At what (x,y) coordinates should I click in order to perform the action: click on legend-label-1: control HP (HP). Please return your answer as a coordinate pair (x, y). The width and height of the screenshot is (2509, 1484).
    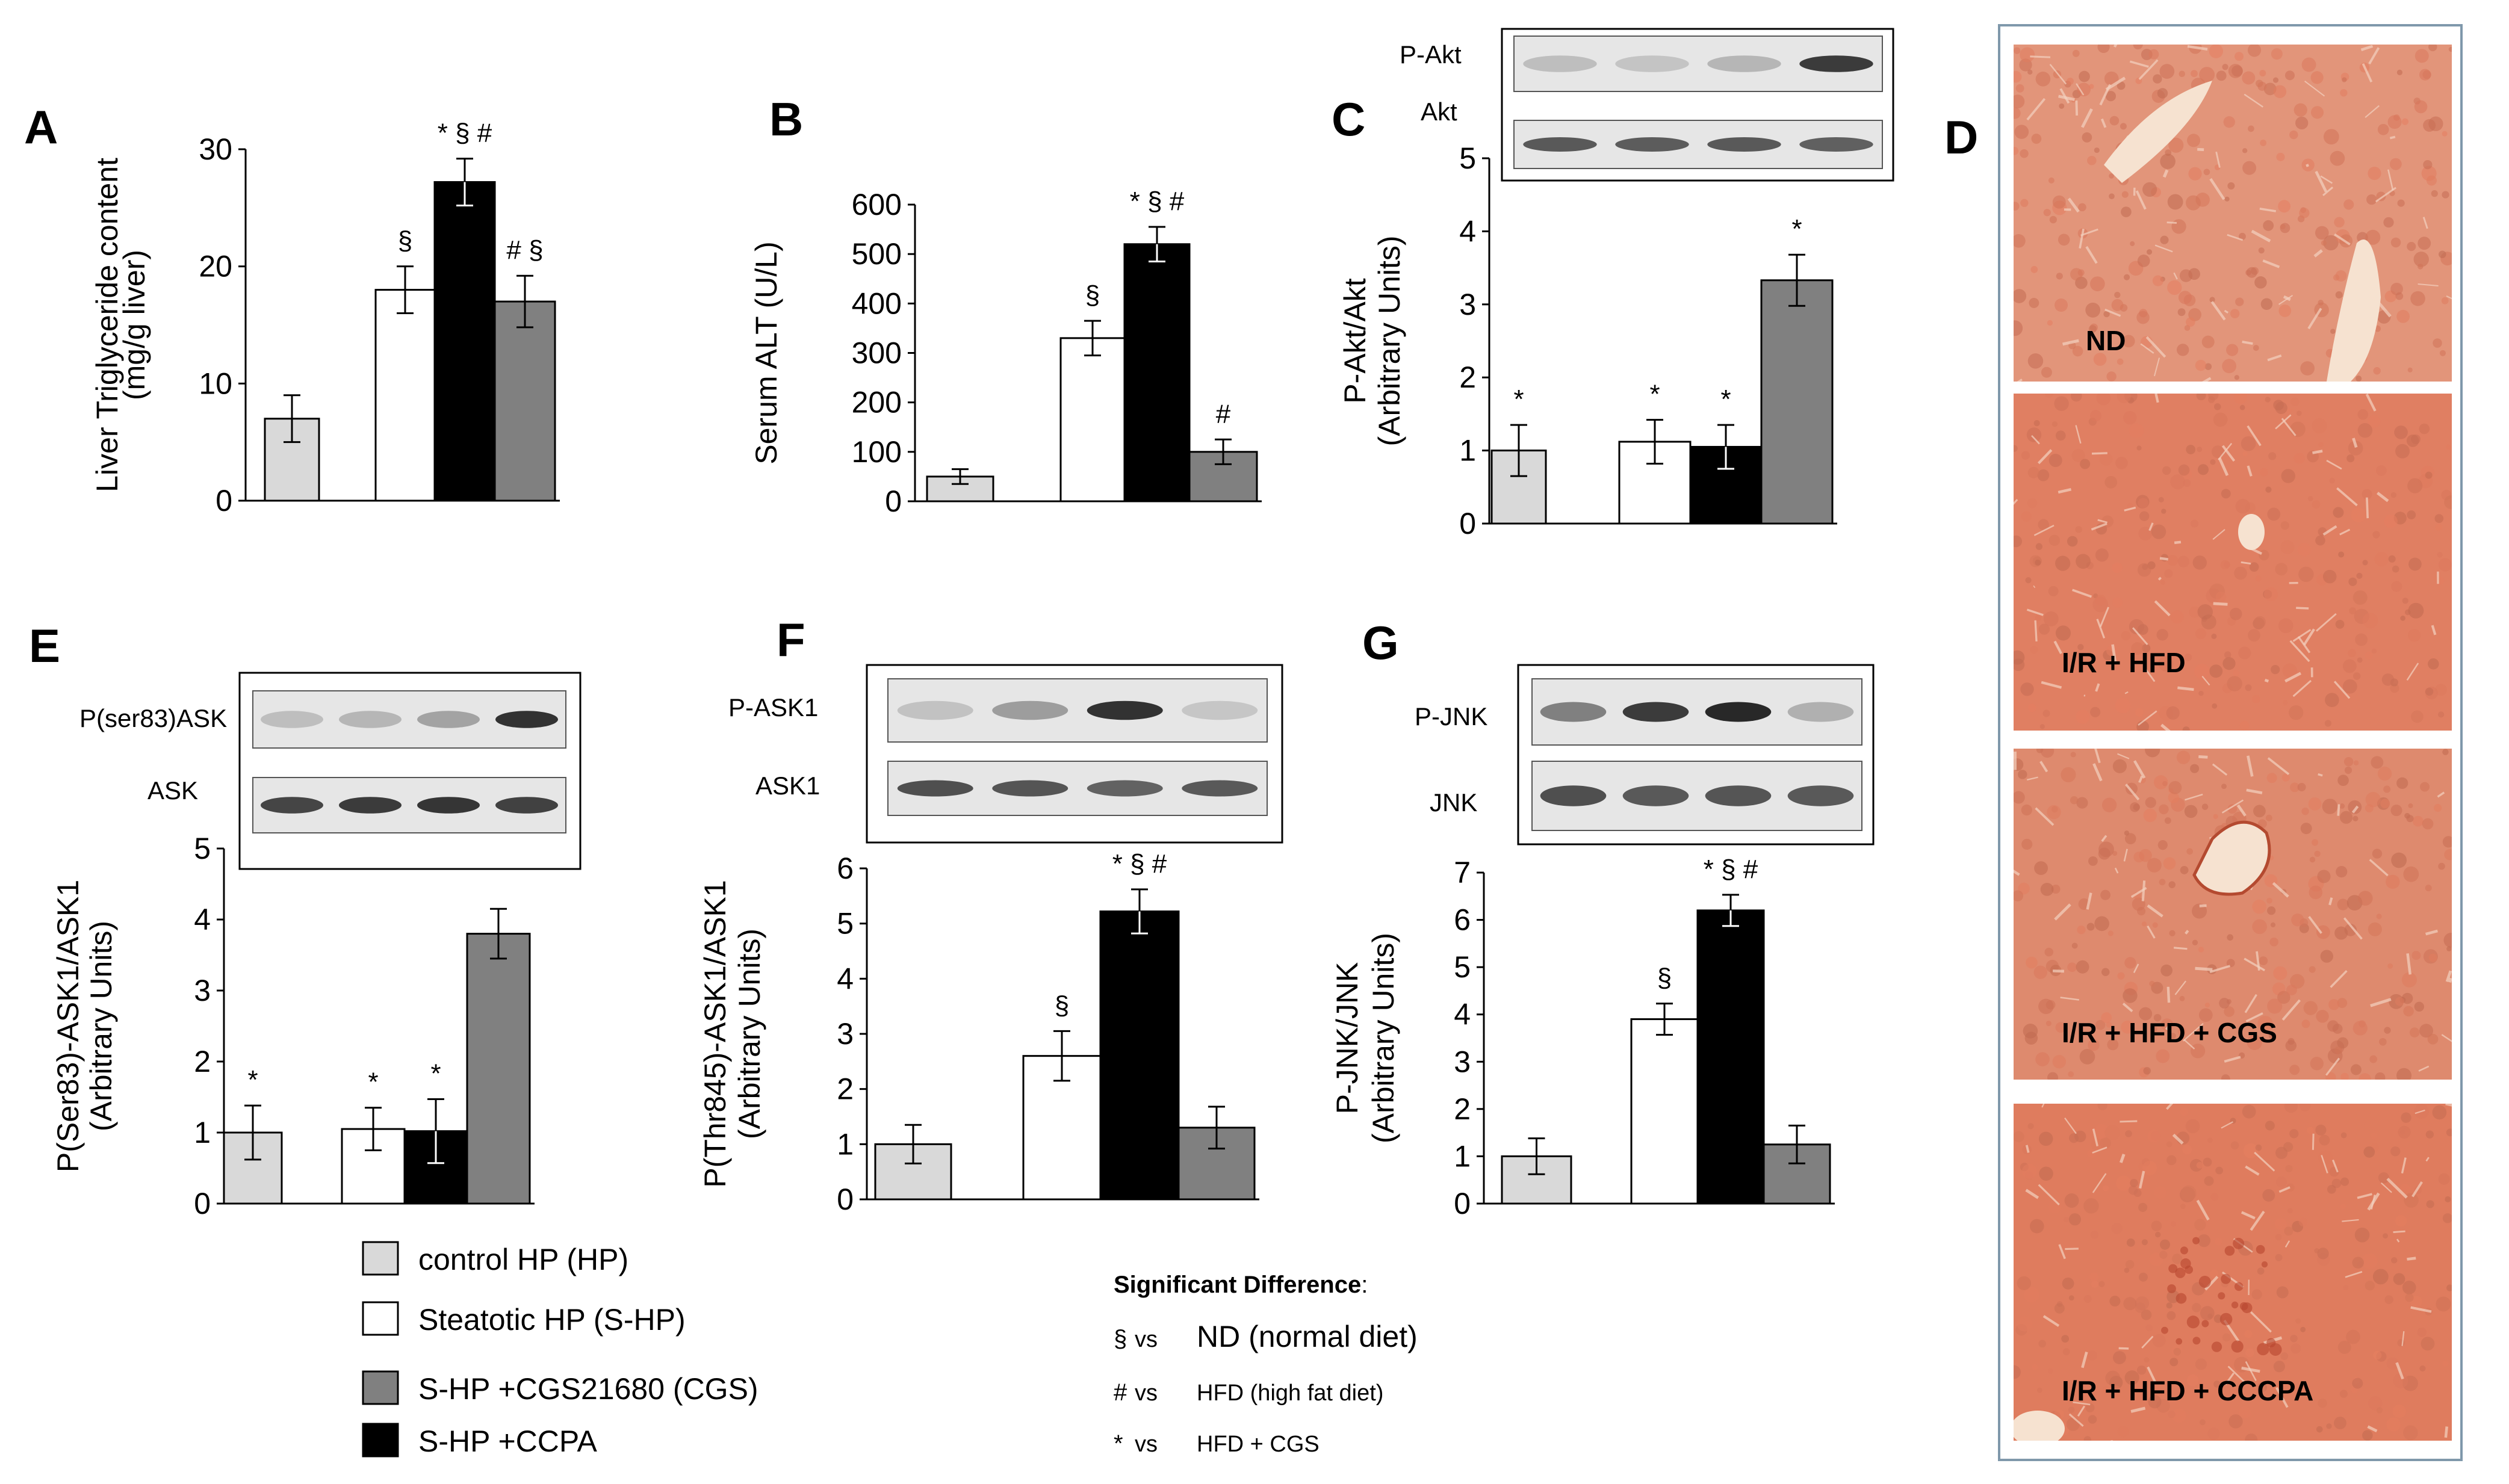
    Looking at the image, I should click on (523, 1259).